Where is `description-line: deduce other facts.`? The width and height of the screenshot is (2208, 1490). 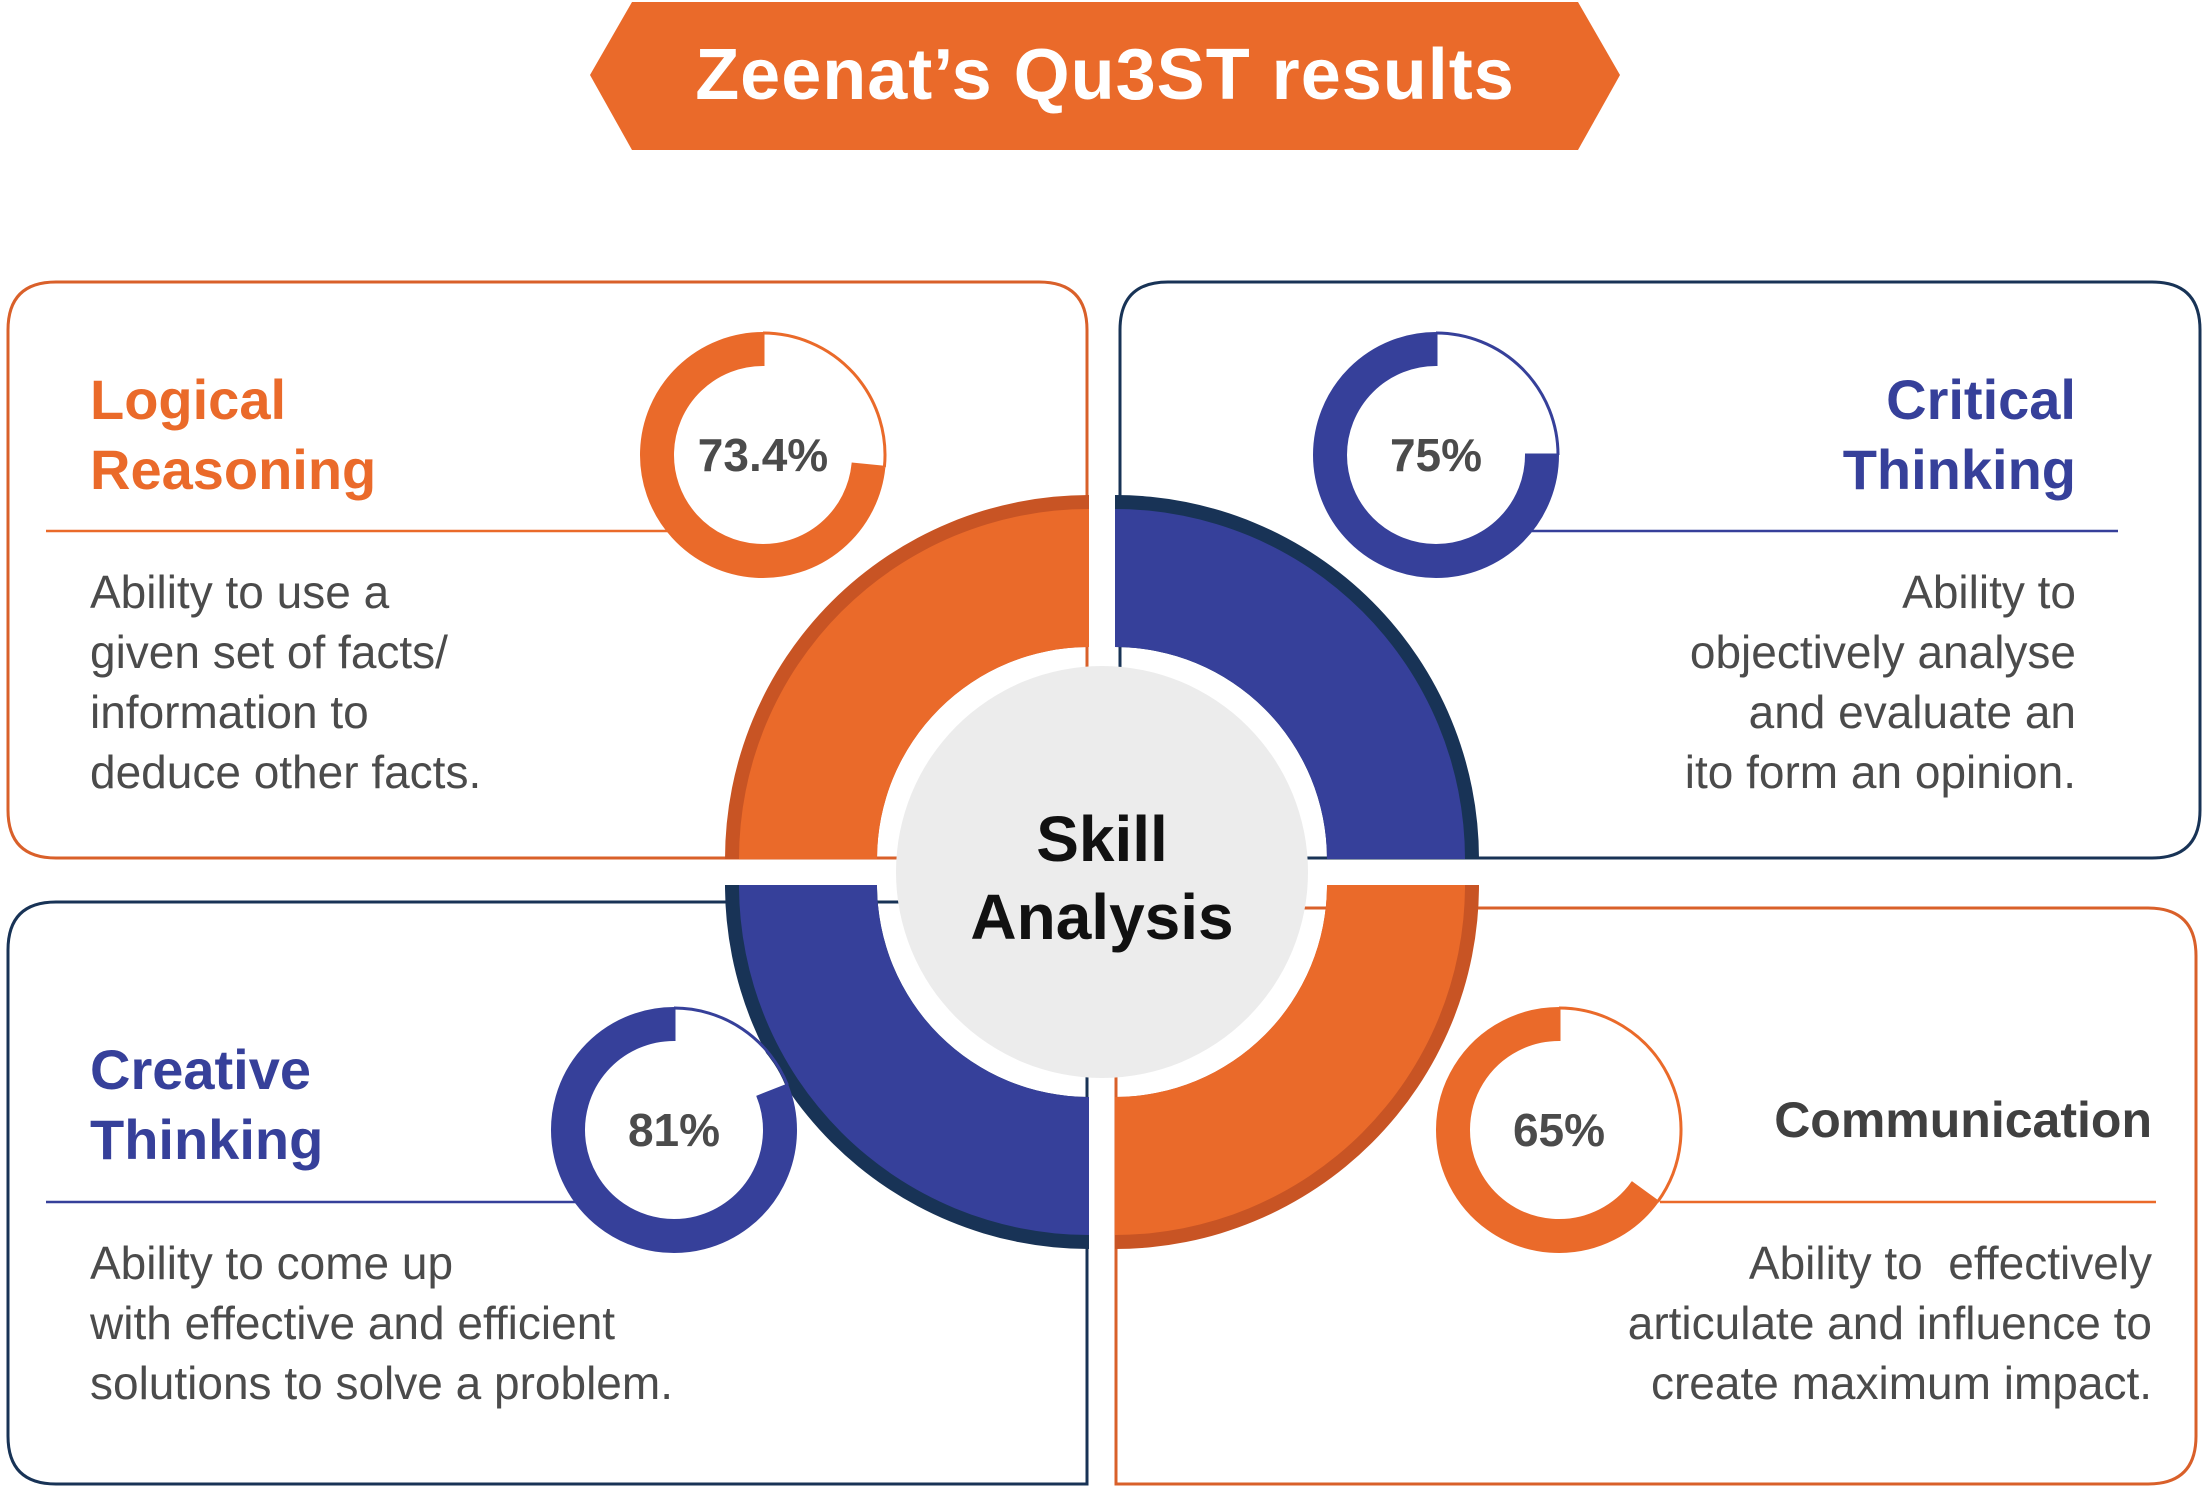 description-line: deduce other facts. is located at coordinates (286, 772).